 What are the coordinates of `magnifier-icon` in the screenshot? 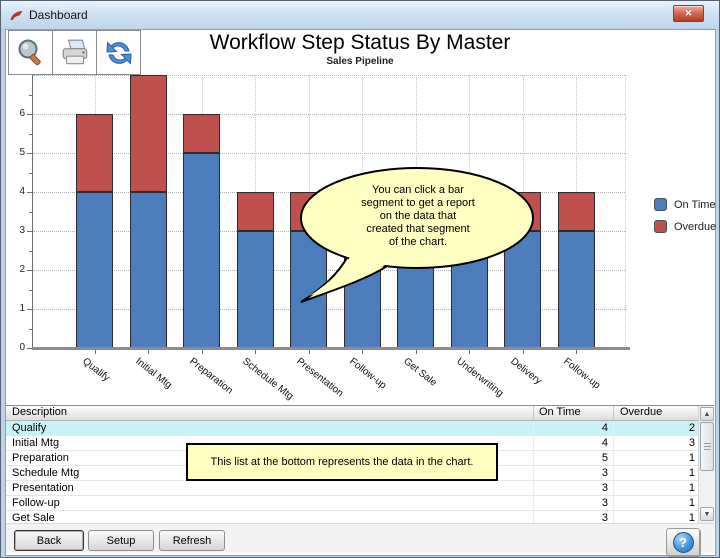 It's located at (29, 52).